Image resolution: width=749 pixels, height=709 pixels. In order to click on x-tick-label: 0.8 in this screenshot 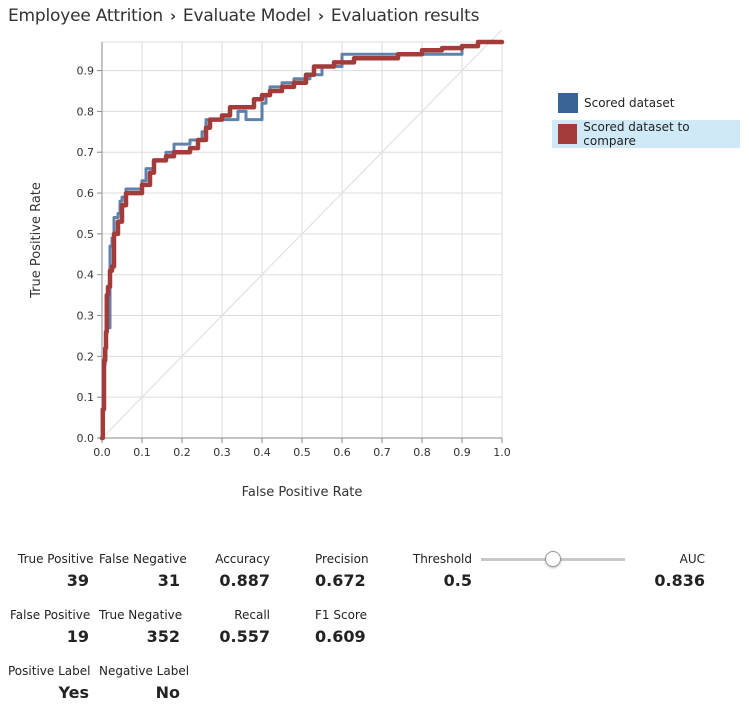, I will do `click(422, 452)`.